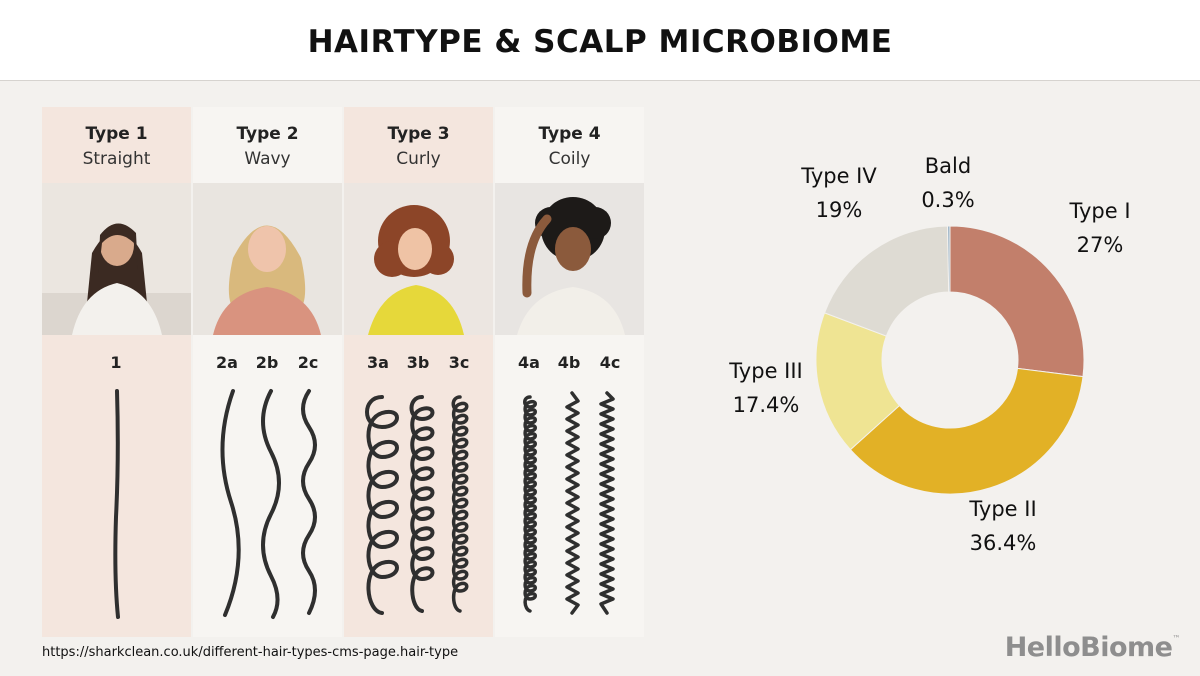 The width and height of the screenshot is (1200, 676). I want to click on slice-value-label: 36.4%, so click(1003, 543).